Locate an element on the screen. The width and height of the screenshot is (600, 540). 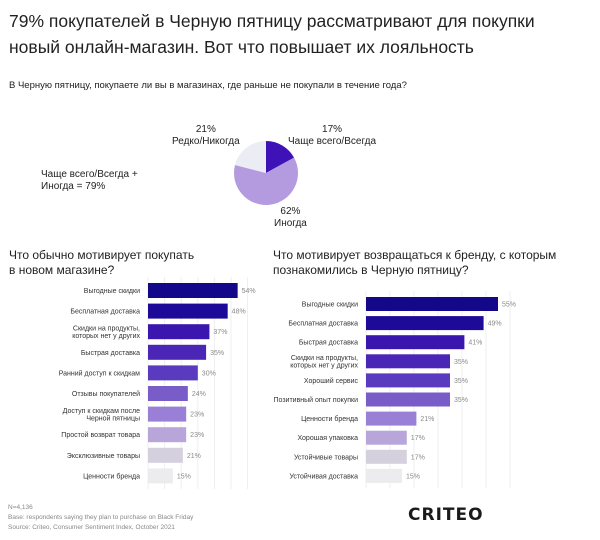
pie-name-rarely: Редко/Никогда is located at coordinates (206, 141).